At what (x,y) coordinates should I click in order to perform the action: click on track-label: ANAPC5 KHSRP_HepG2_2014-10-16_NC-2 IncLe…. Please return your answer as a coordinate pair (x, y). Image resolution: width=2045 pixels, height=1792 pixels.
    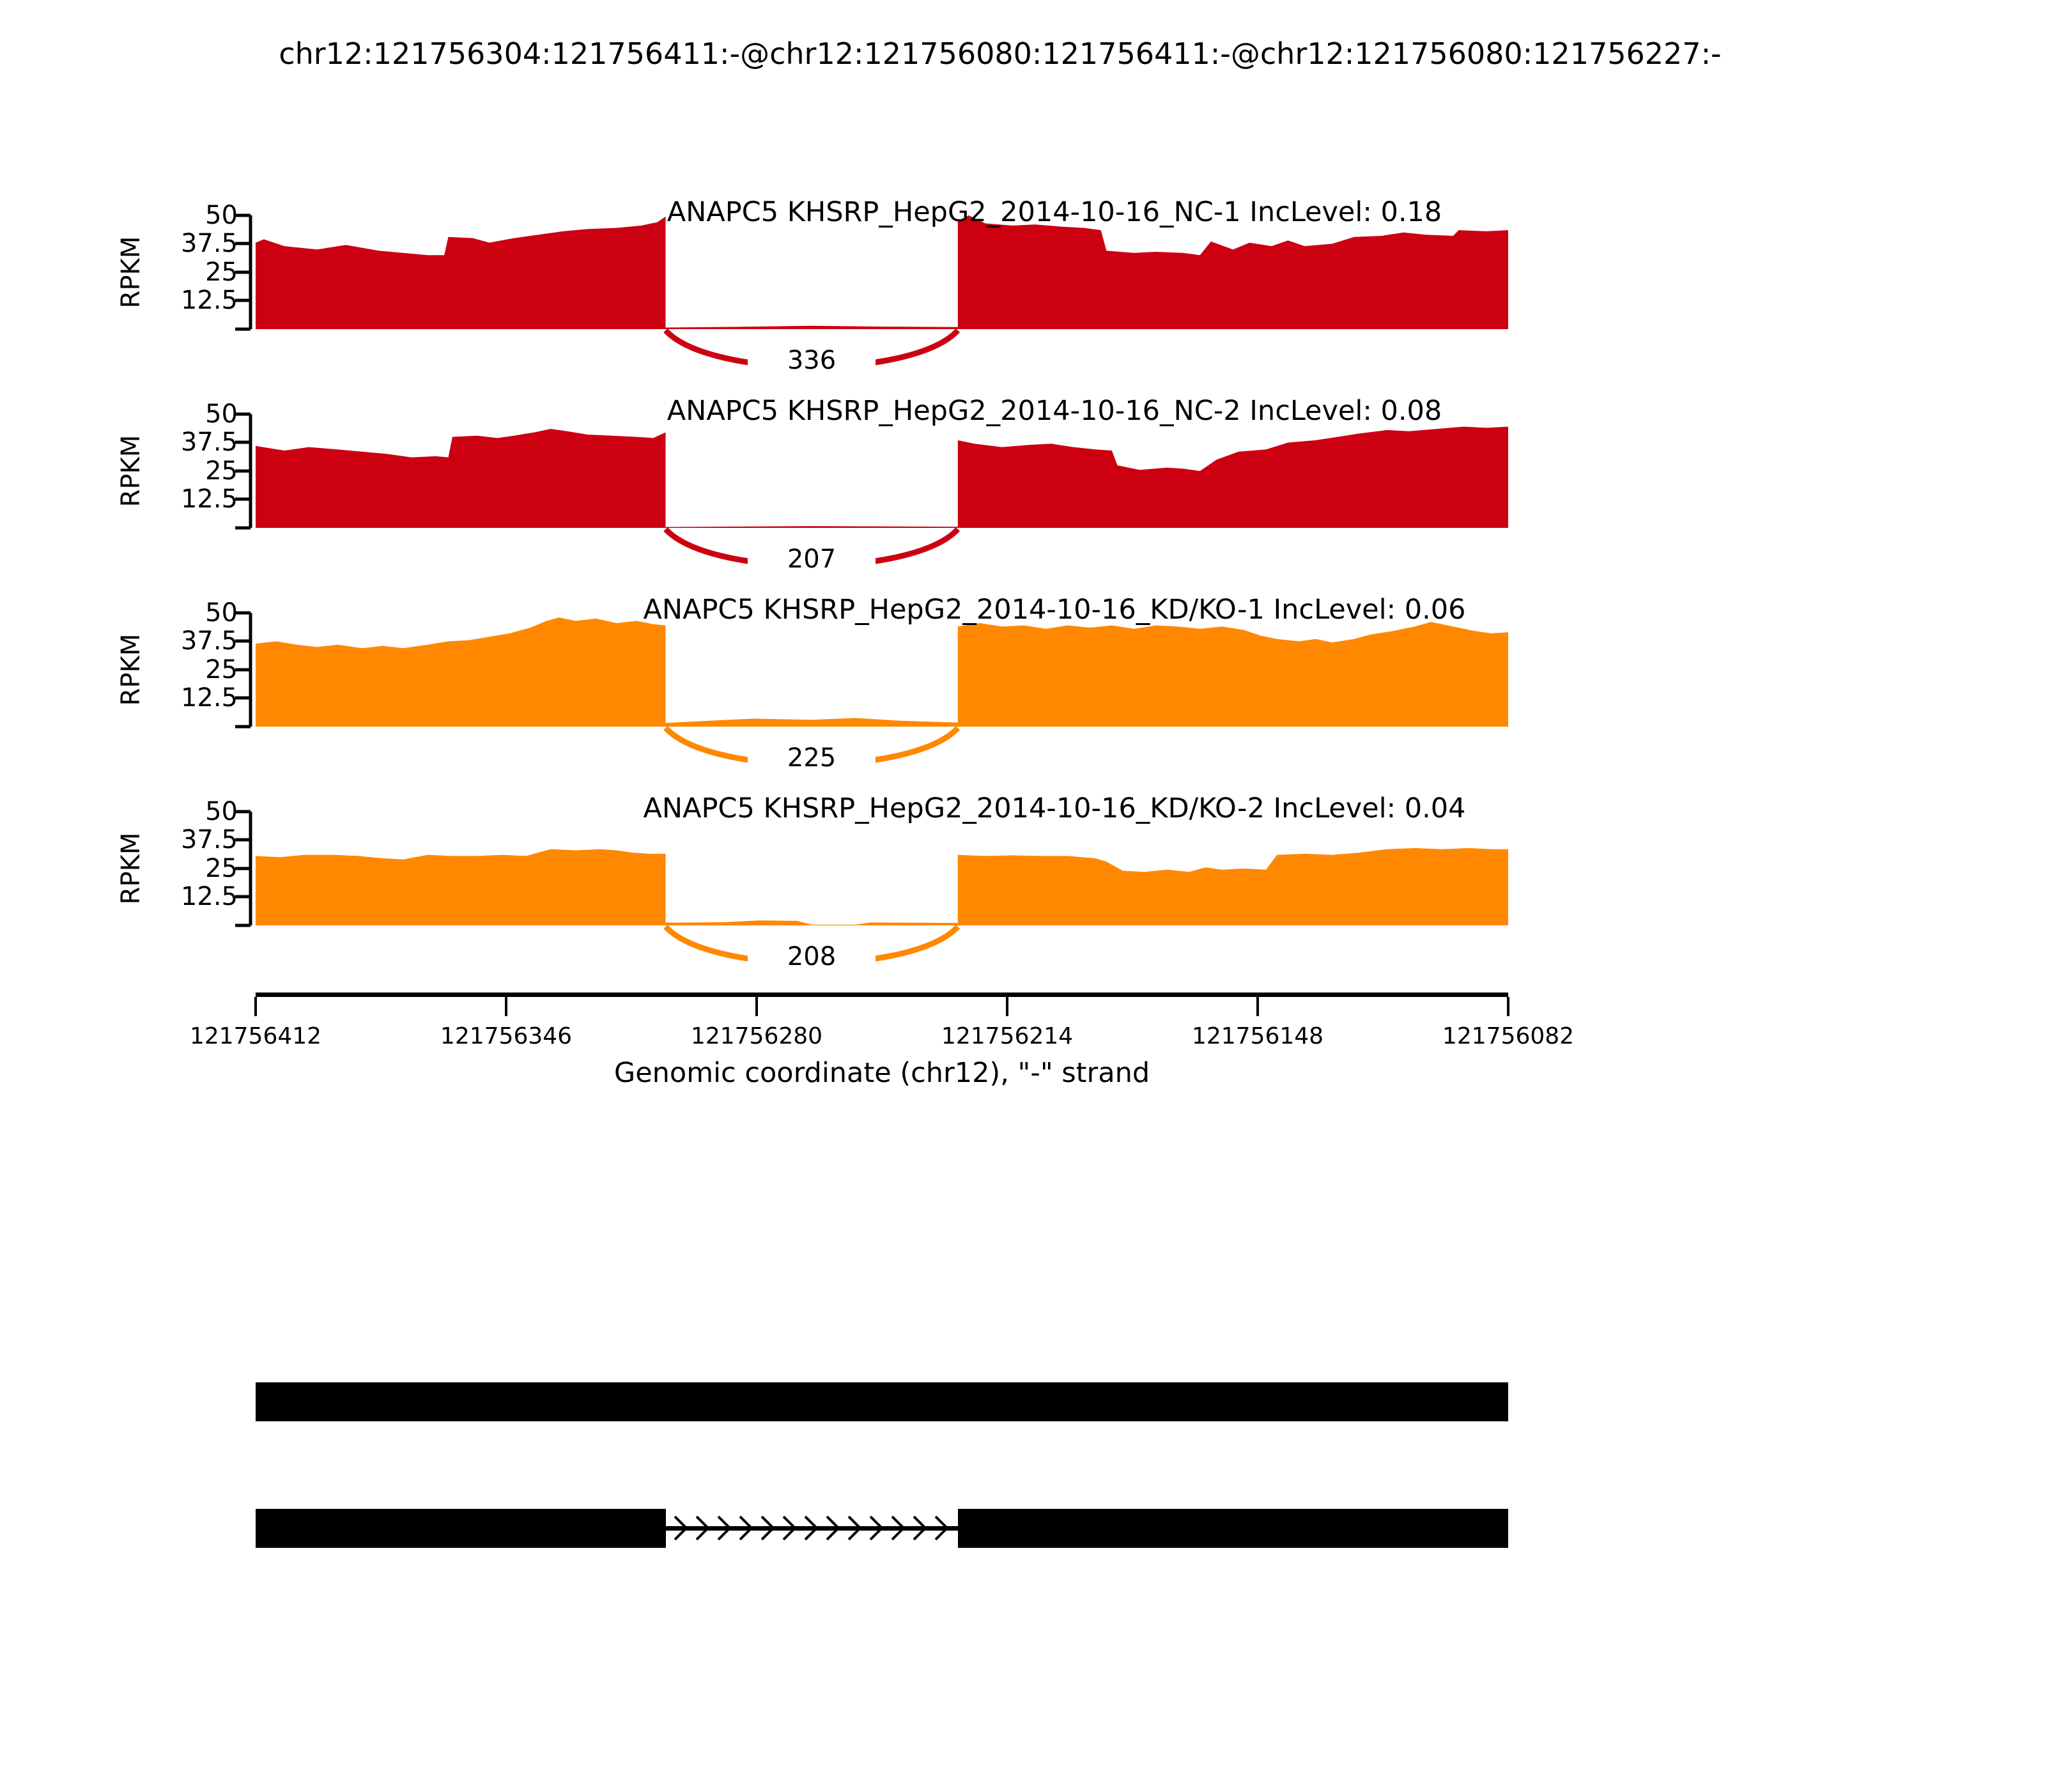
    Looking at the image, I should click on (1054, 411).